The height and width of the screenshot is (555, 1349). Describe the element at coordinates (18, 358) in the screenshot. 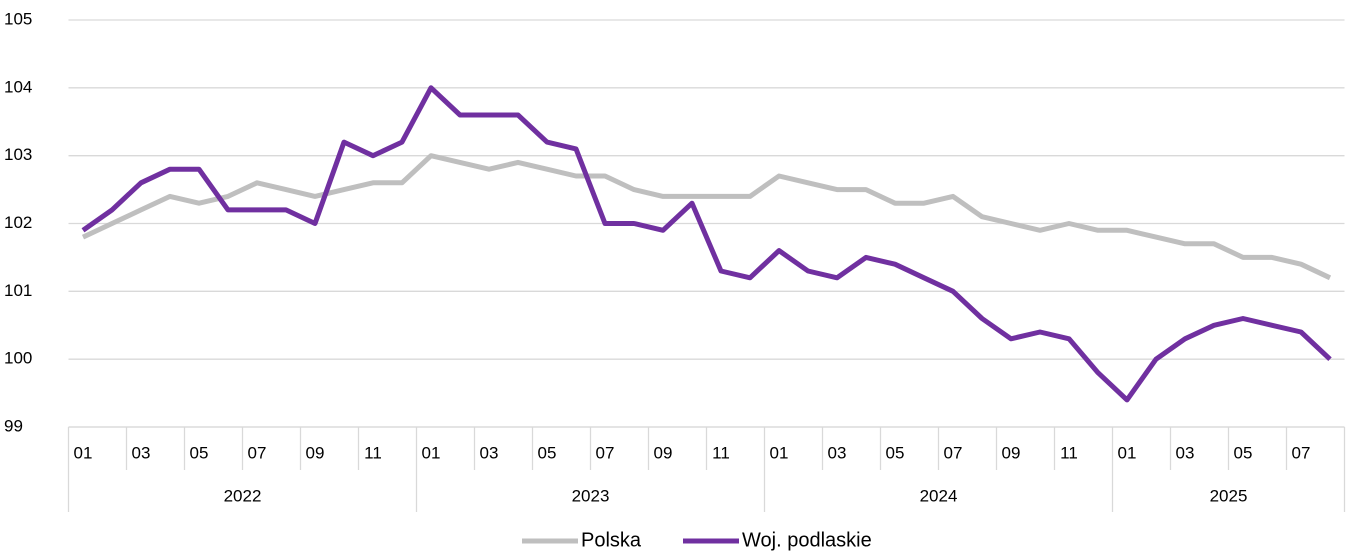

I see `y-tick-label: 100` at that location.